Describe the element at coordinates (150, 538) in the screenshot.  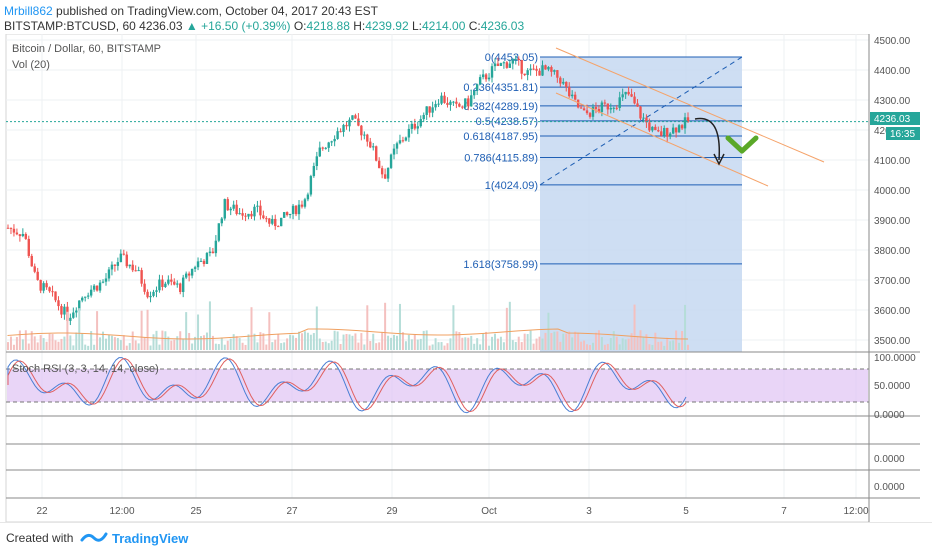
I see `tradingview-brand: TradingView` at that location.